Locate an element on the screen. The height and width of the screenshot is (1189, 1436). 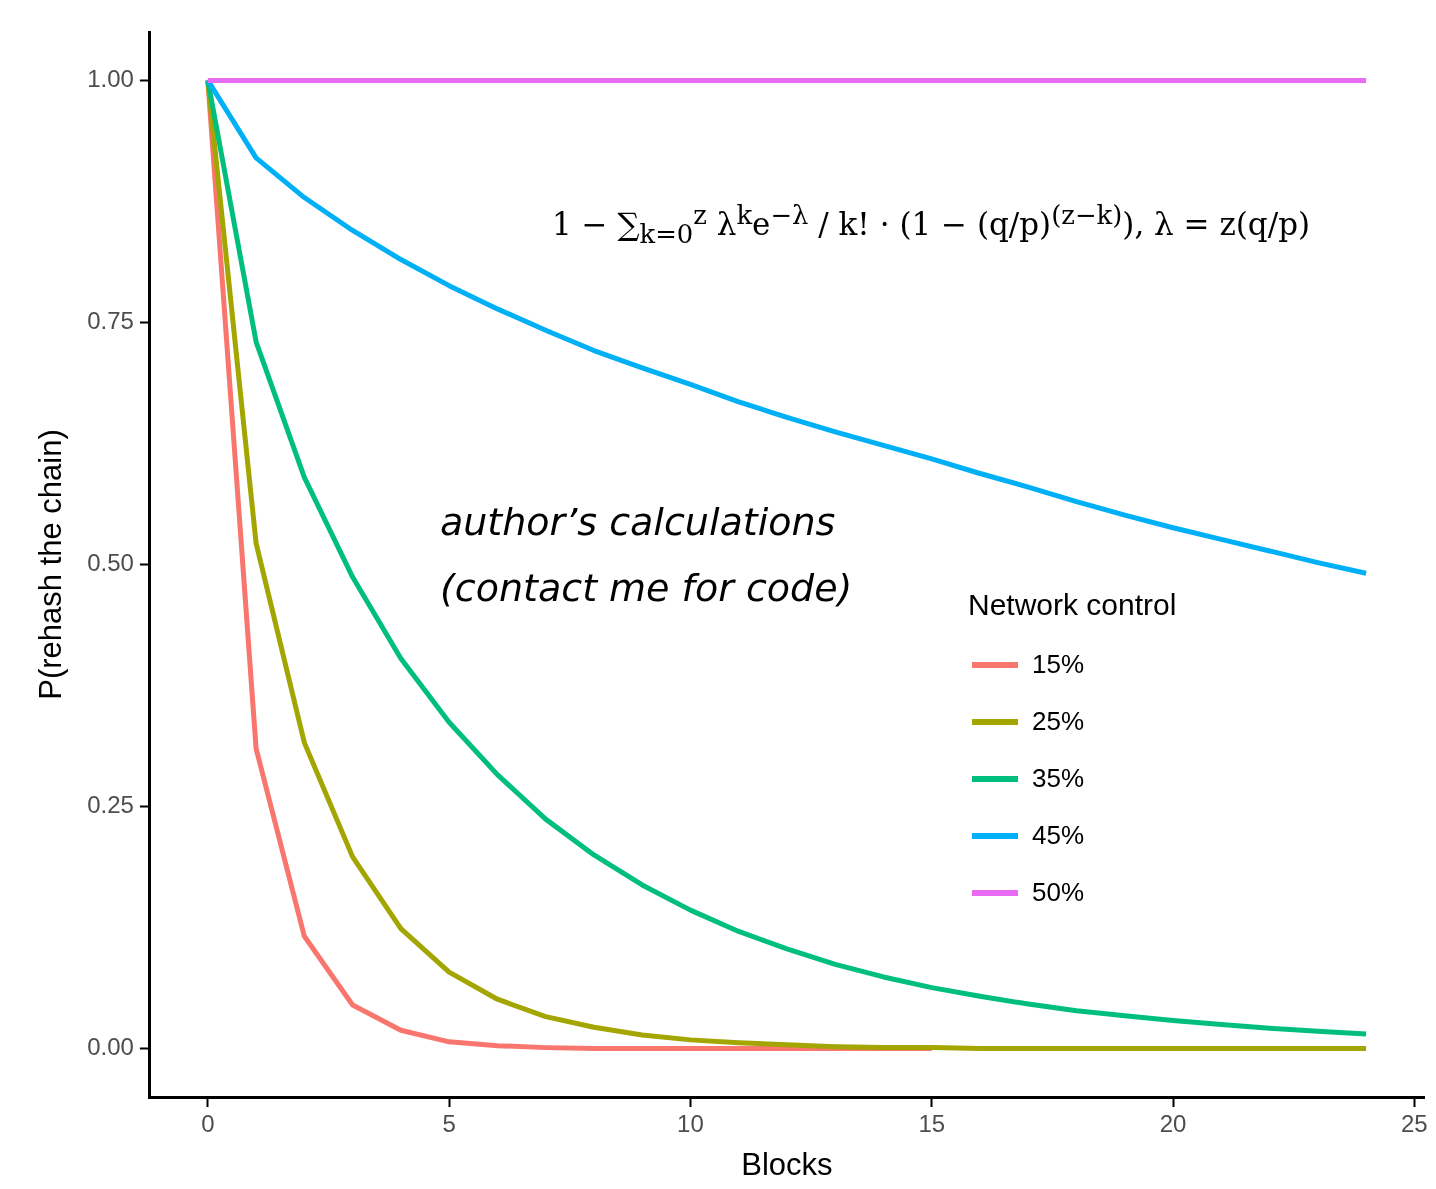
y-tick-label: 0.00 is located at coordinates (110, 1047).